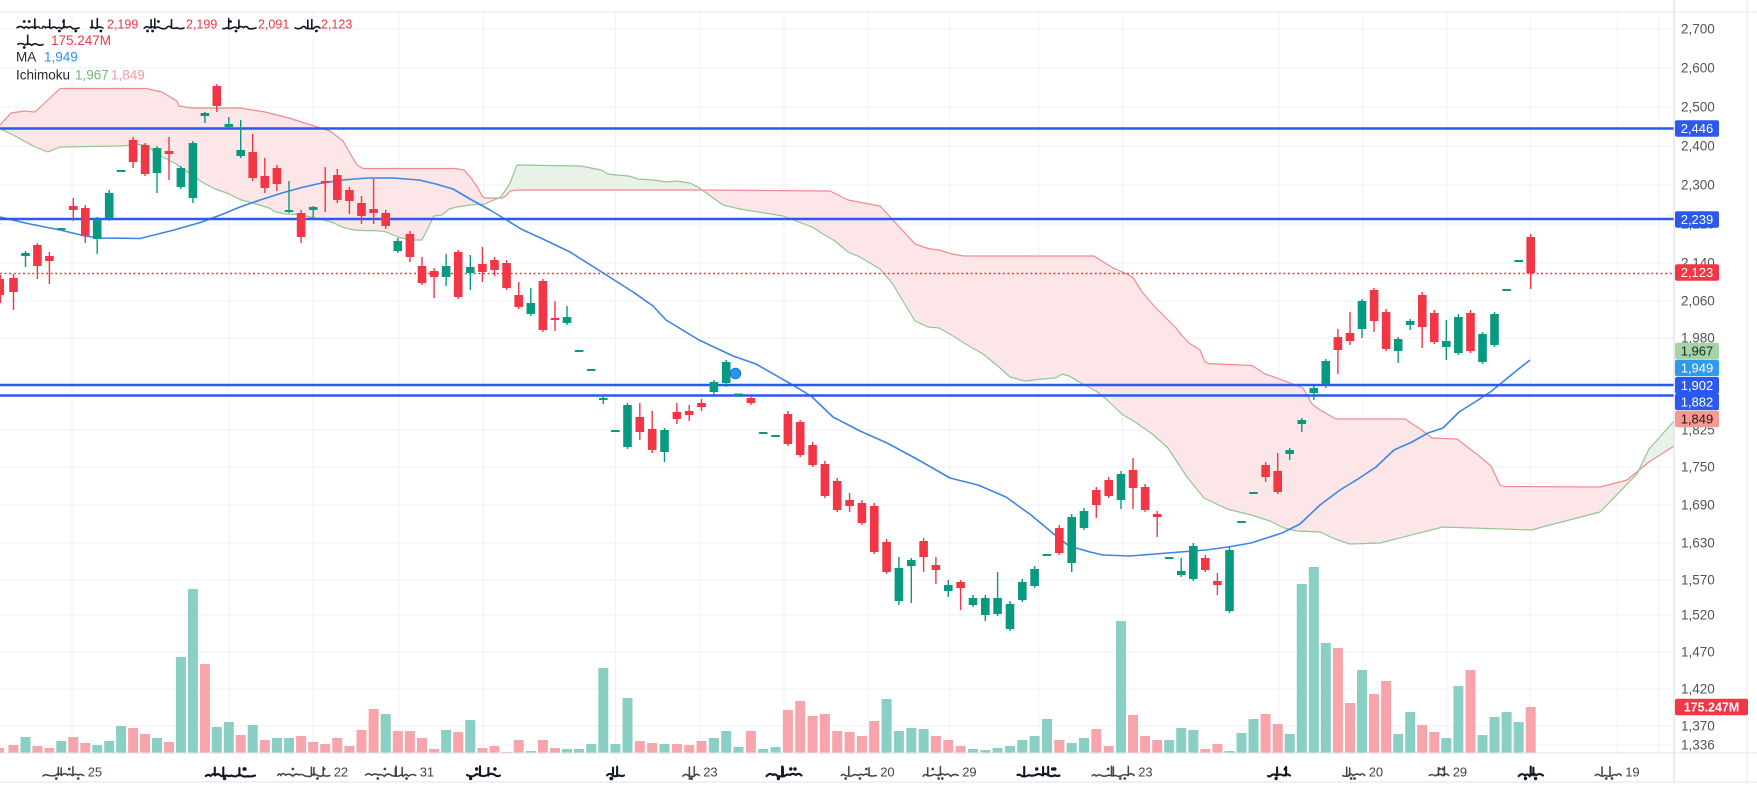 Image resolution: width=1757 pixels, height=795 pixels. I want to click on svg-text: 1,570, so click(1698, 580).